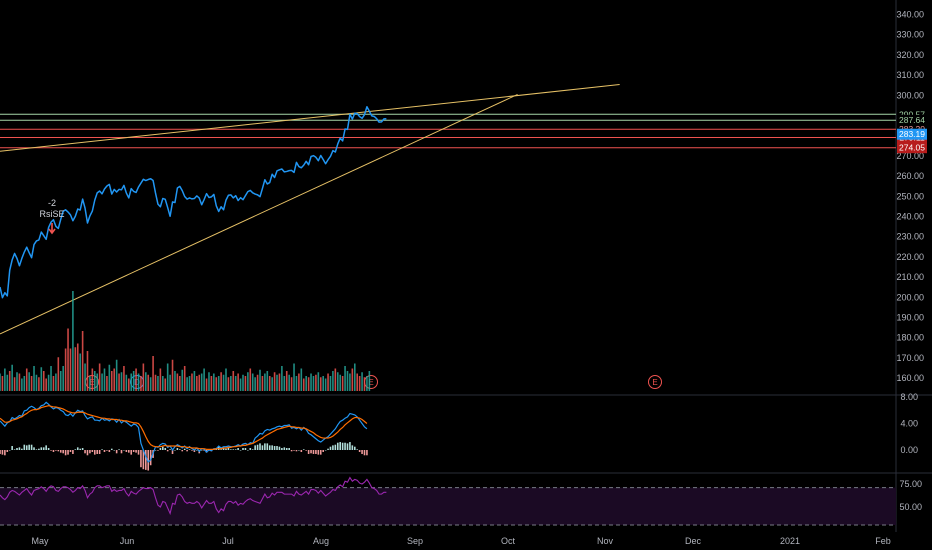  I want to click on macd-signal-line, so click(184, 427).